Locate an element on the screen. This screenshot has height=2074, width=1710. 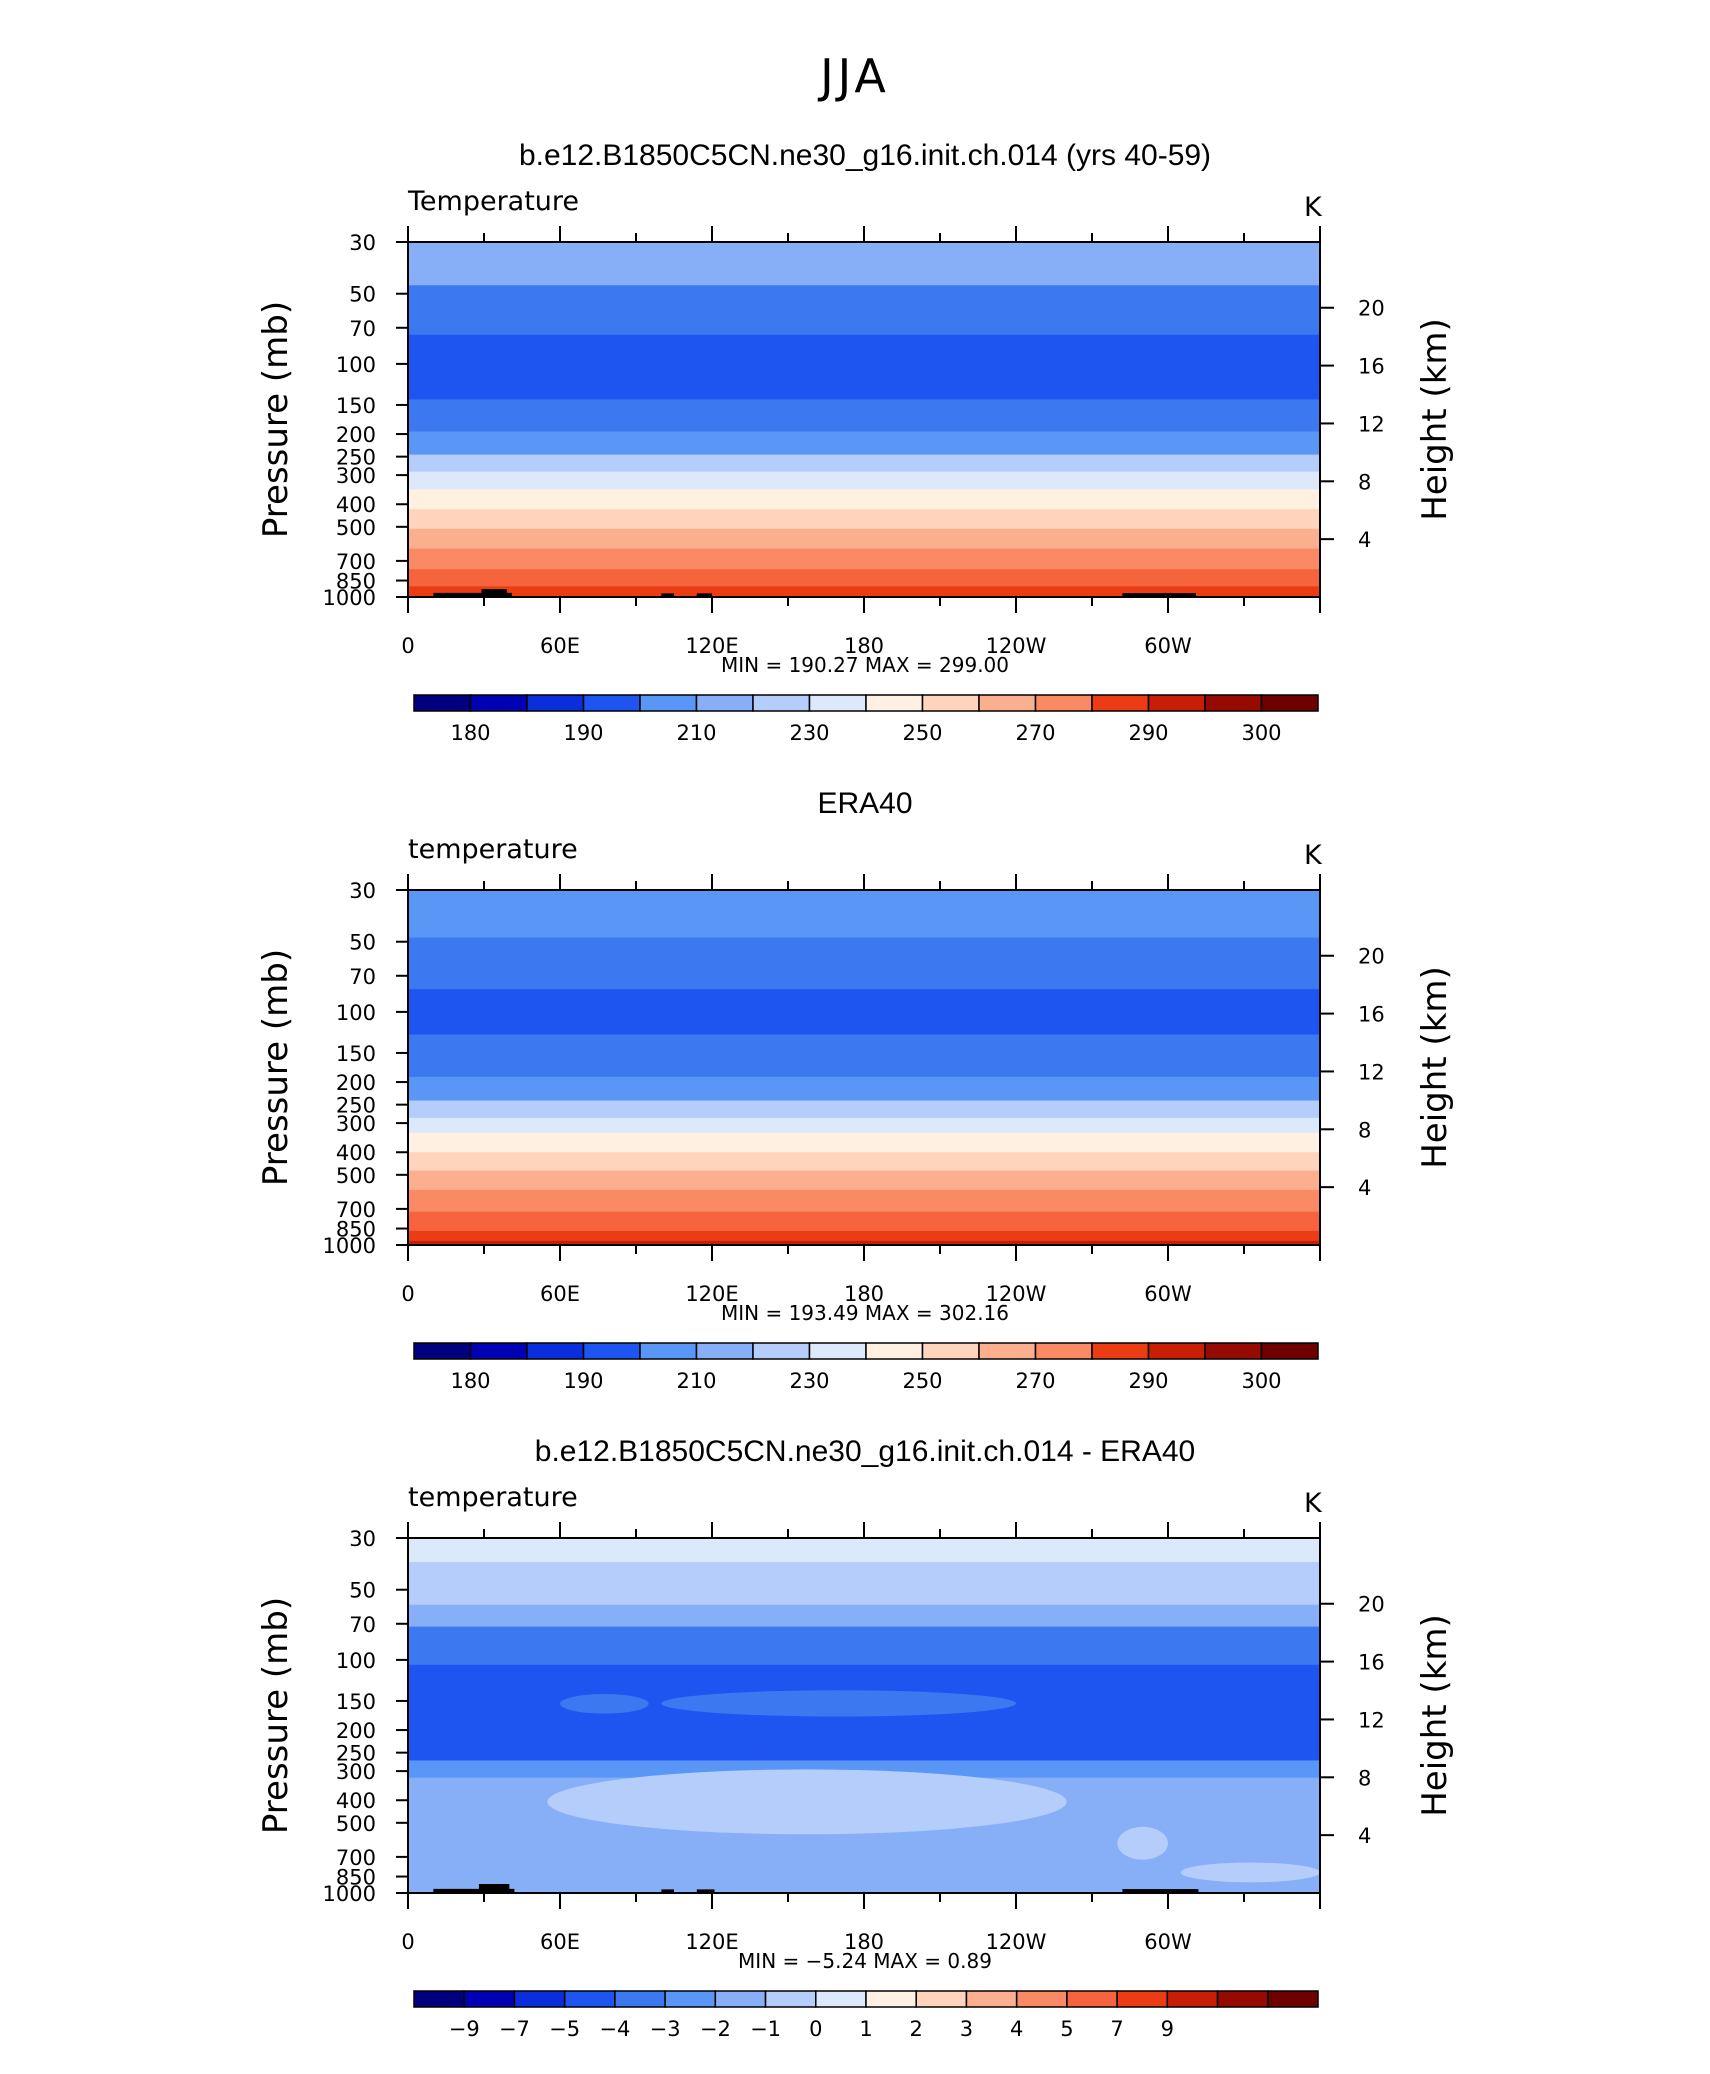
colorbar-label: 300 is located at coordinates (1261, 733).